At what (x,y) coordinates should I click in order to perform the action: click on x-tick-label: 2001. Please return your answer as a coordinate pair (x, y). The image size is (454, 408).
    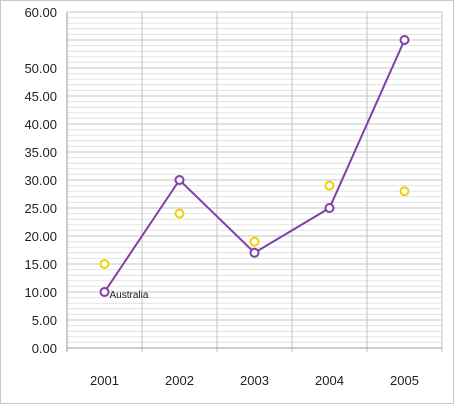
    Looking at the image, I should click on (104, 380).